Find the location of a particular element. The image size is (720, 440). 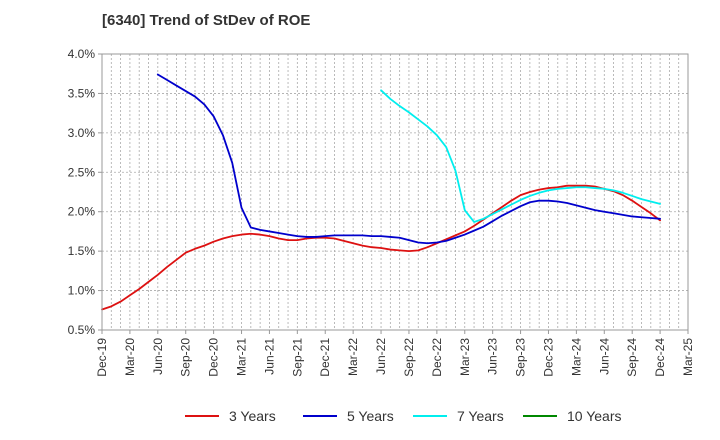

x-tick-label: Mar-23 is located at coordinates (465, 357).